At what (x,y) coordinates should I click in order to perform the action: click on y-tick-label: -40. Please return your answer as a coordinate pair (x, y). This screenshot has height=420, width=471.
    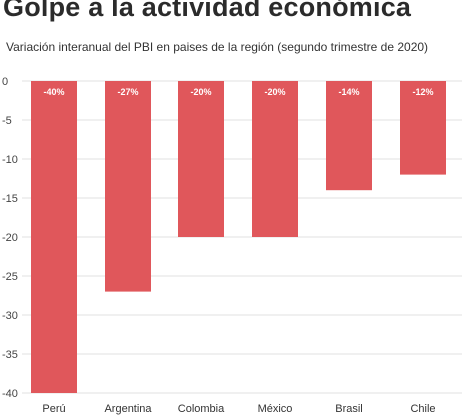
    Looking at the image, I should click on (10, 394).